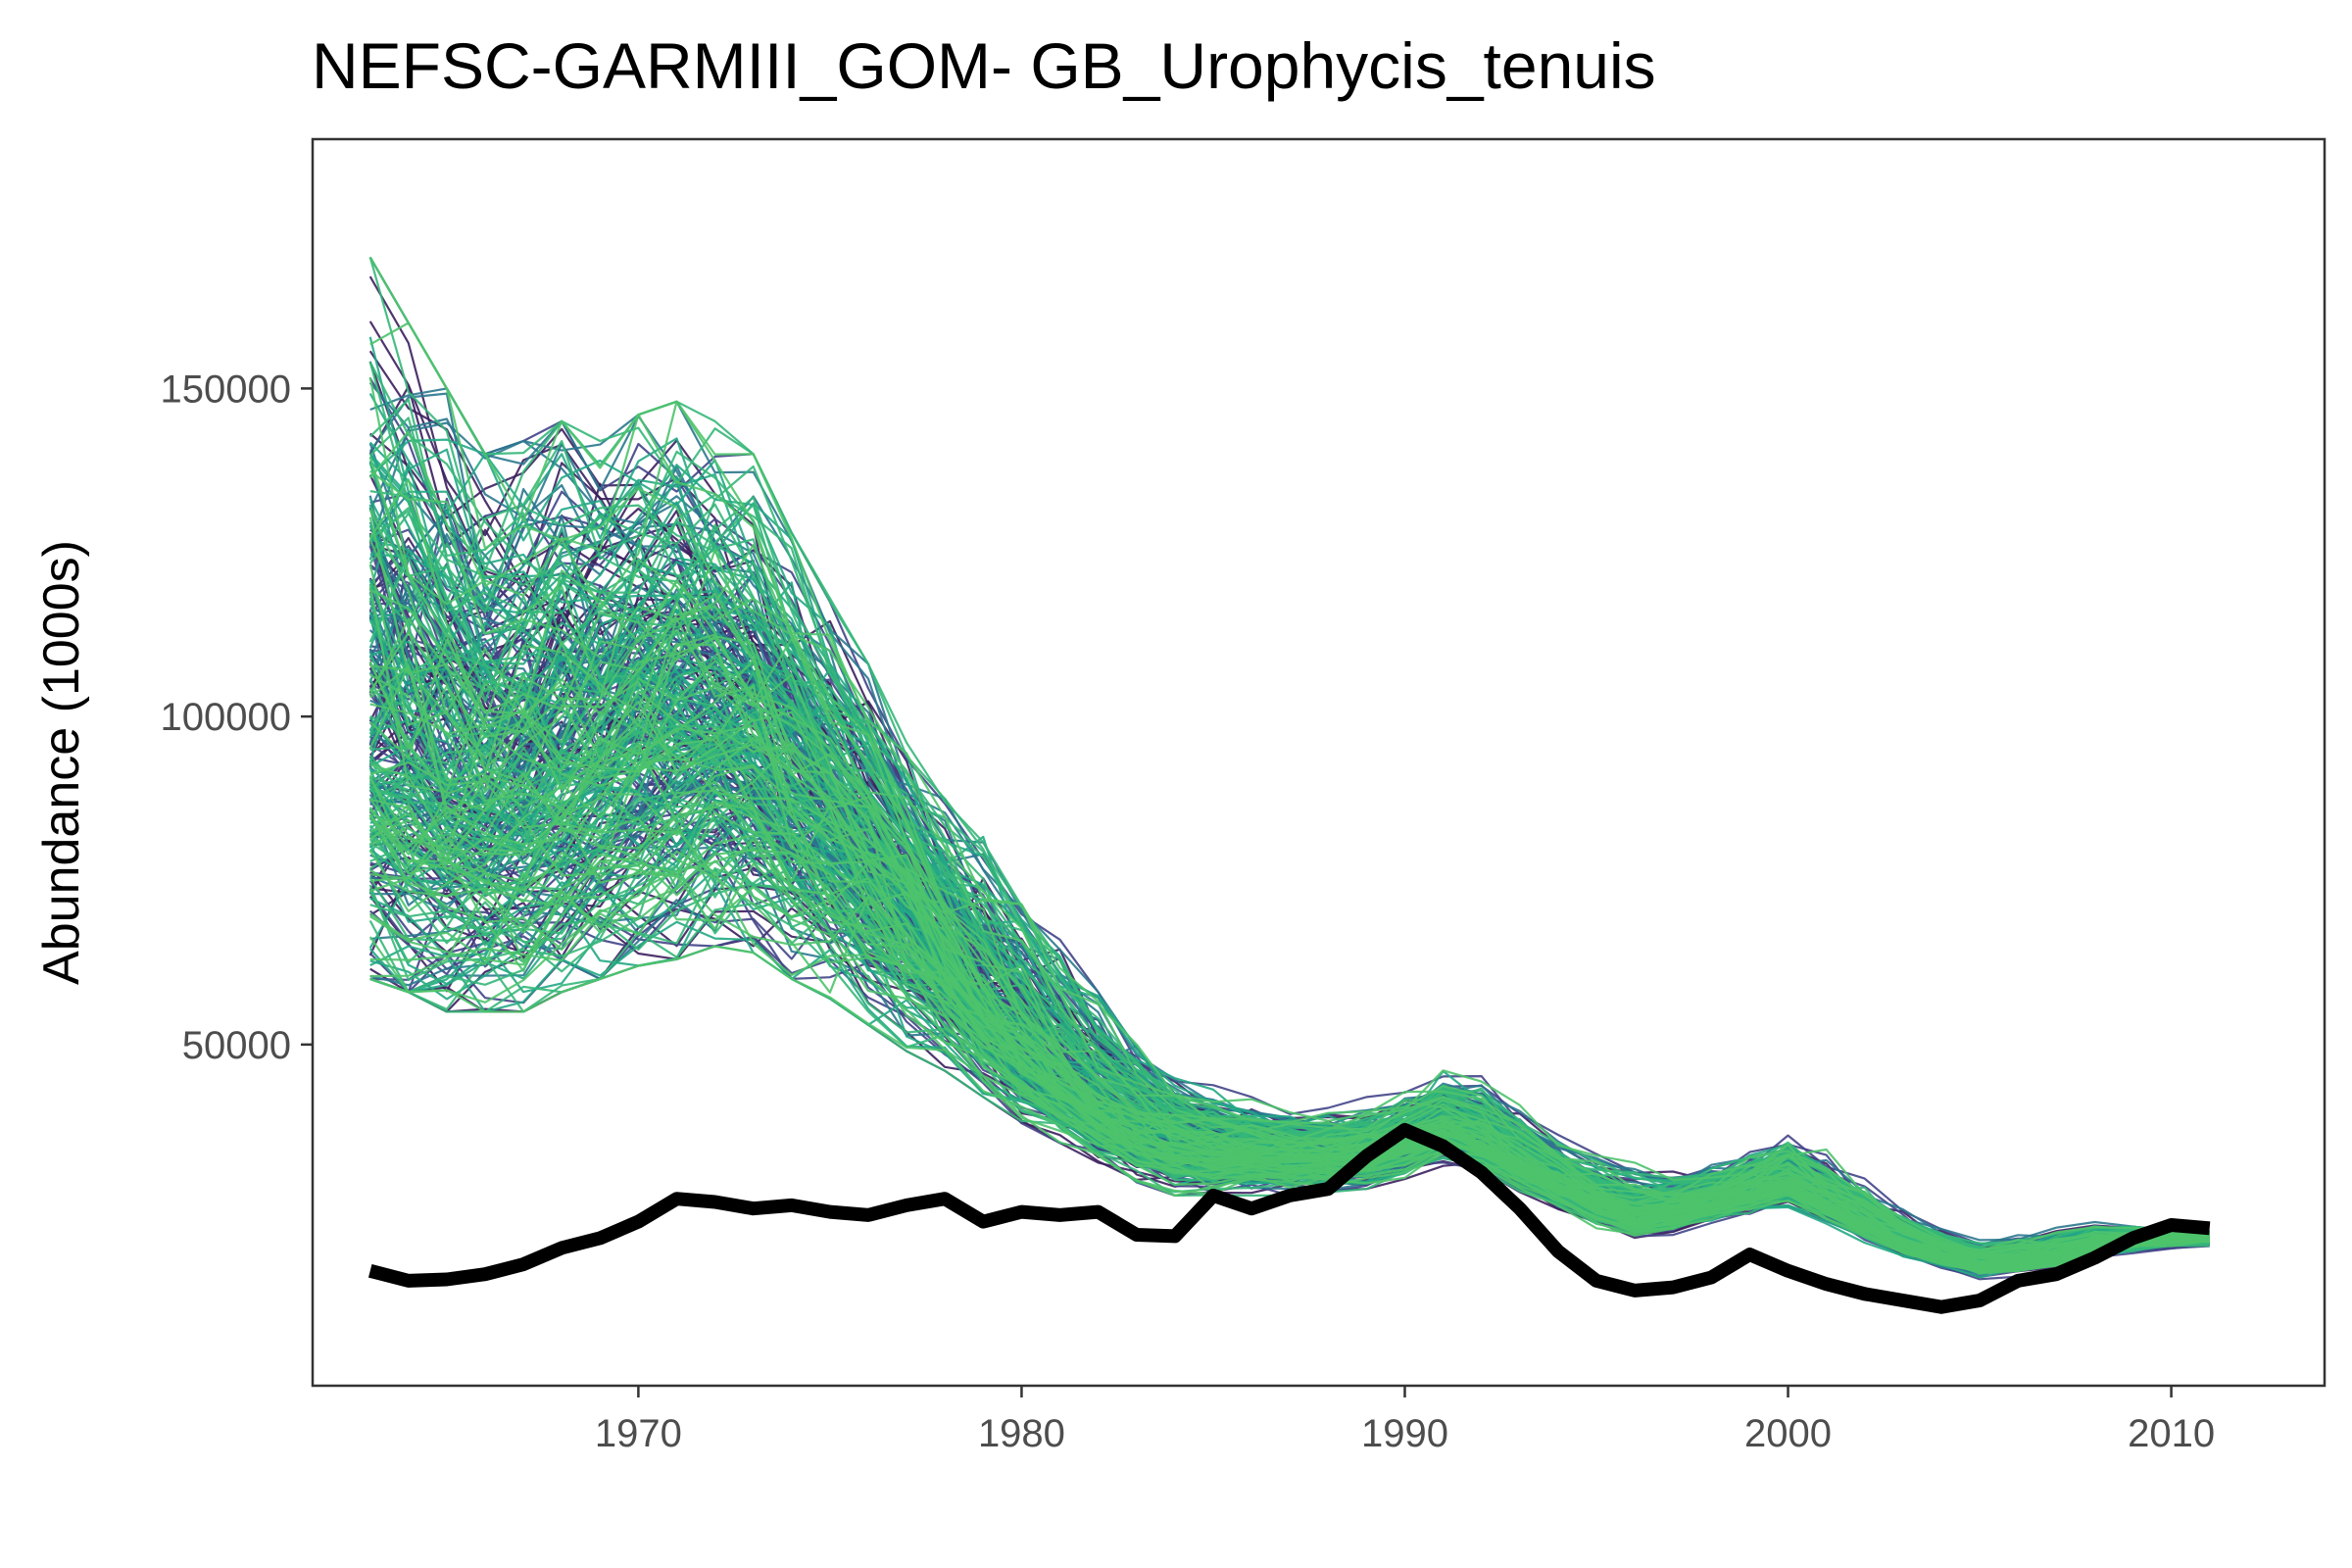  What do you see at coordinates (2171, 1433) in the screenshot?
I see `x-tick-label: 2010` at bounding box center [2171, 1433].